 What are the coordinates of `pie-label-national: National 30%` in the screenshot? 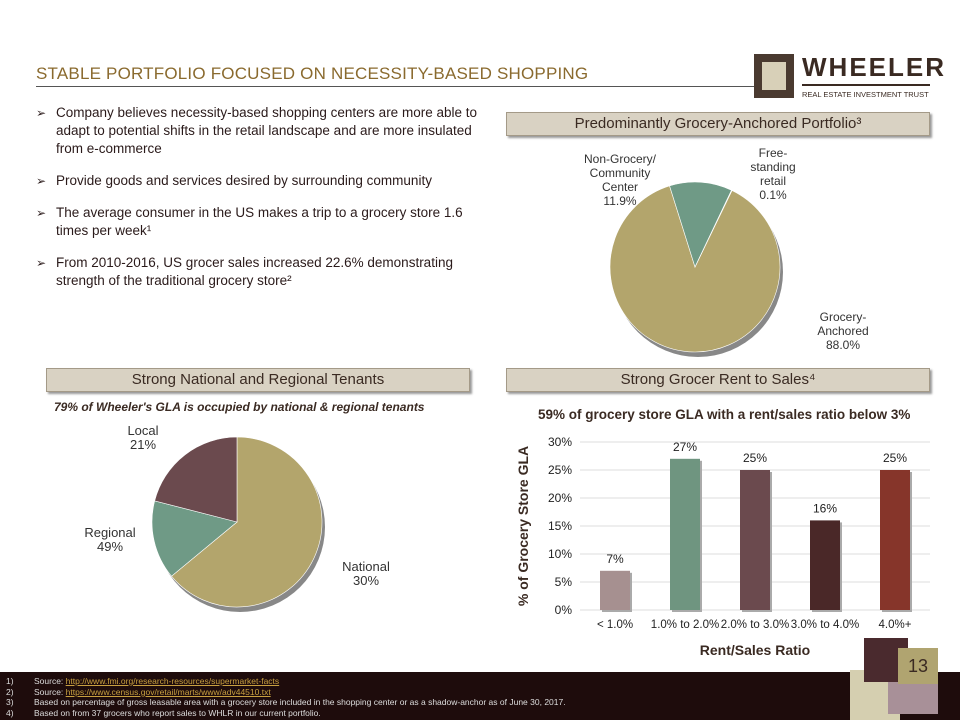 It's located at (366, 573).